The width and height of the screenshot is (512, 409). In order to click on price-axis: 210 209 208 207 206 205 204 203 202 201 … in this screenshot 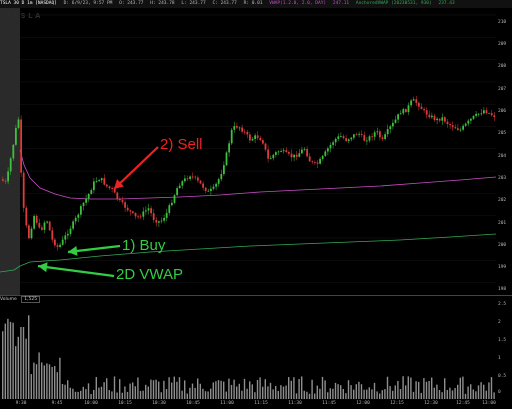, I will do `click(504, 151)`.